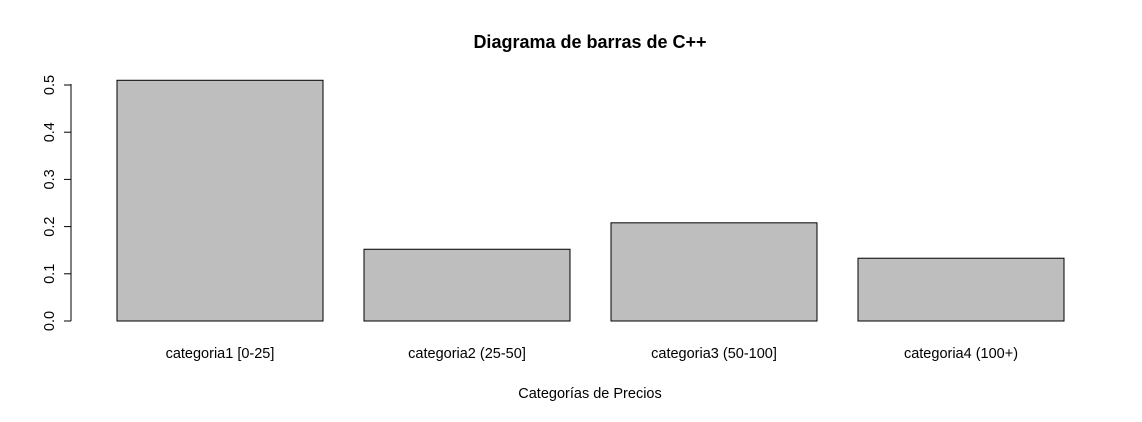 The width and height of the screenshot is (1142, 422). I want to click on chart-title: Diagrama de barras de C++, so click(589, 42).